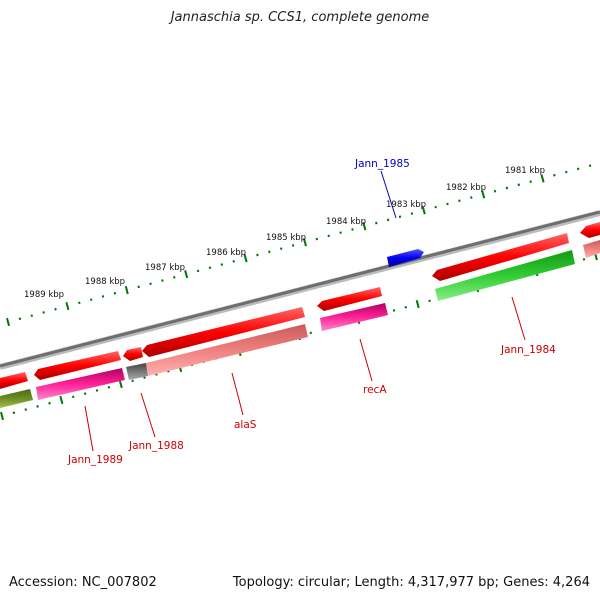 This screenshot has width=600, height=600. Describe the element at coordinates (133, 354) in the screenshot. I see `cds-small-red` at that location.